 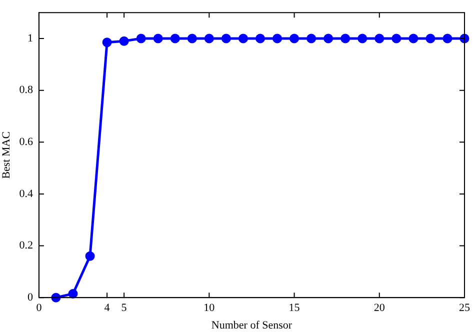 What do you see at coordinates (26, 194) in the screenshot?
I see `y-tick-label: 0.4` at bounding box center [26, 194].